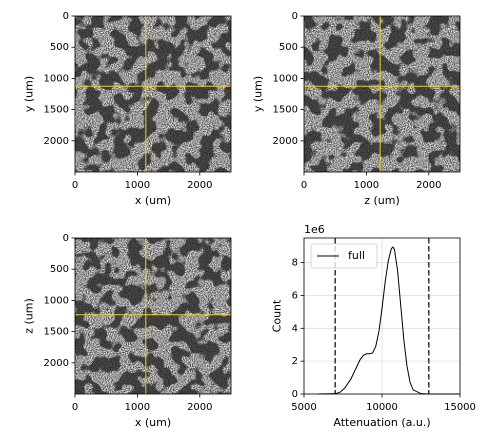 The image size is (491, 447). Describe the element at coordinates (29, 316) in the screenshot. I see `y-axis-label: z (um)` at that location.